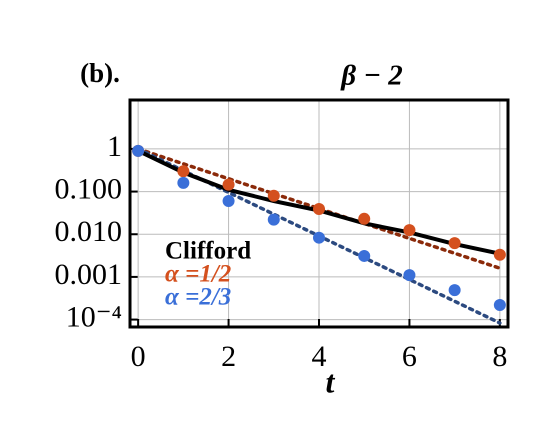 This screenshot has width=540, height=429. I want to click on chart-title: β − 2, so click(371, 76).